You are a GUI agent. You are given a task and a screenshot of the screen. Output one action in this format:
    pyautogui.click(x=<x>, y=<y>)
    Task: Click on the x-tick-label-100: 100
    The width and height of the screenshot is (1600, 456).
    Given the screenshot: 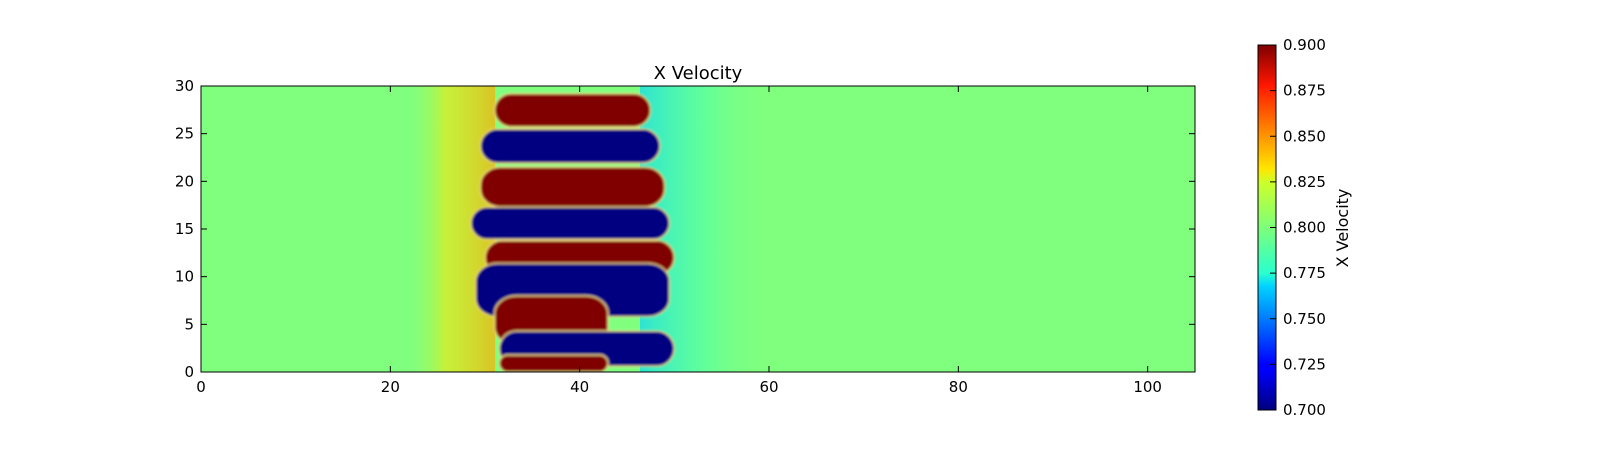 What is the action you would take?
    pyautogui.click(x=1147, y=387)
    